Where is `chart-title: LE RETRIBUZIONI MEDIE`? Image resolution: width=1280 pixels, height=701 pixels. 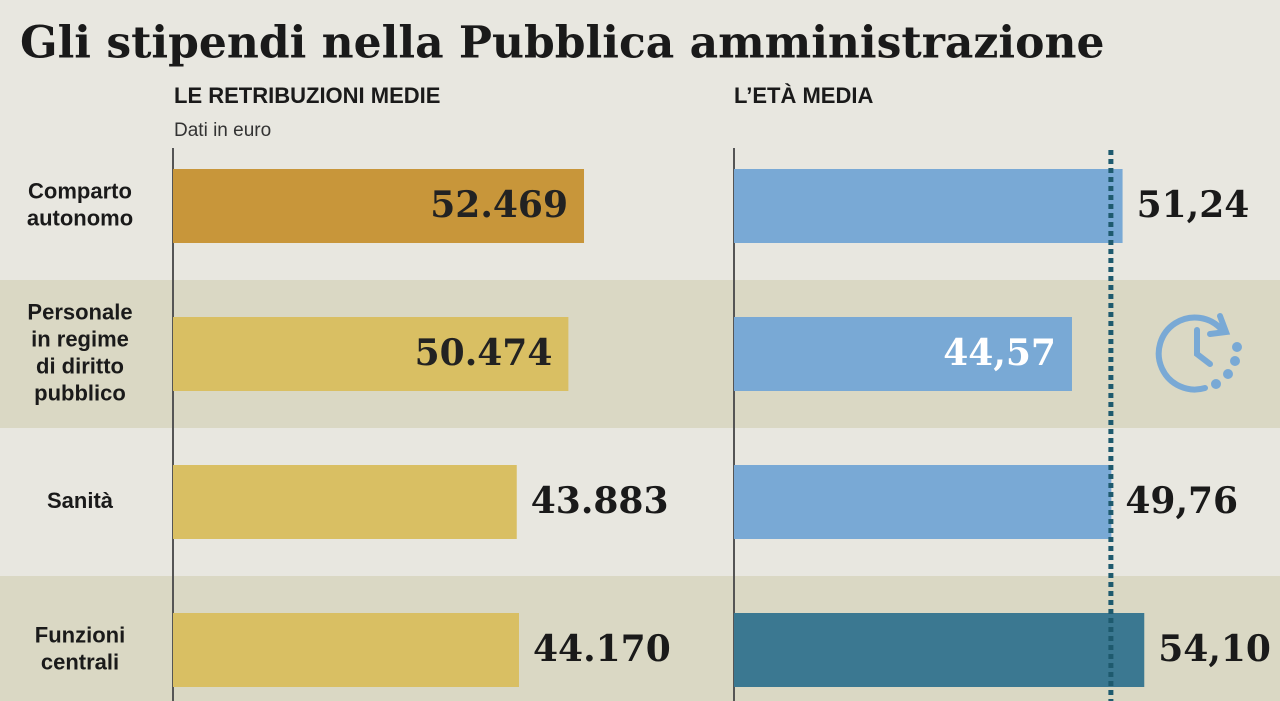 chart-title: LE RETRIBUZIONI MEDIE is located at coordinates (307, 95).